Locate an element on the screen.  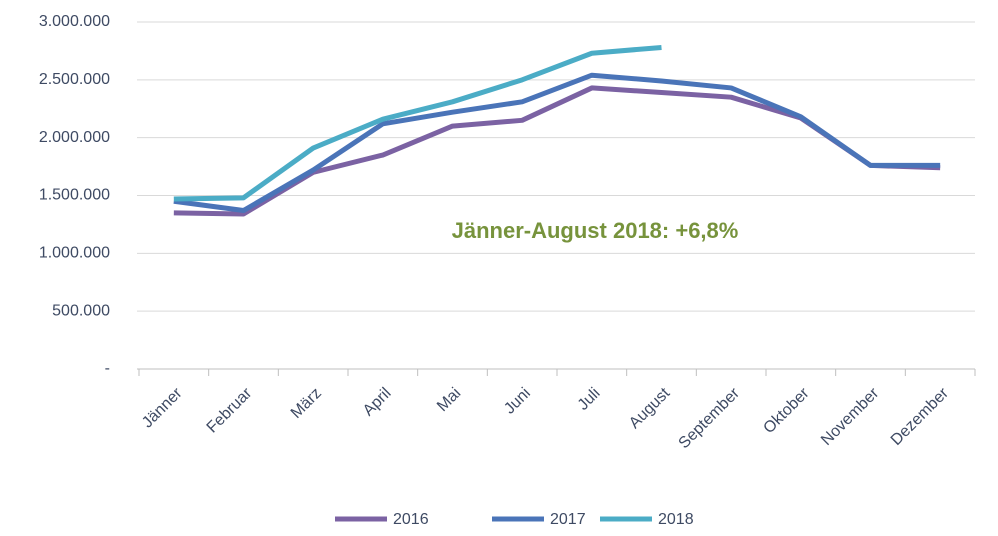
x-tick-label: Juni is located at coordinates (517, 401).